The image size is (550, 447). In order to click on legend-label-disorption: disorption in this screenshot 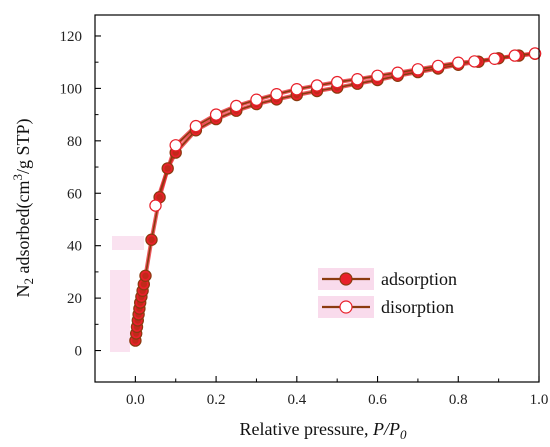, I will do `click(417, 307)`.